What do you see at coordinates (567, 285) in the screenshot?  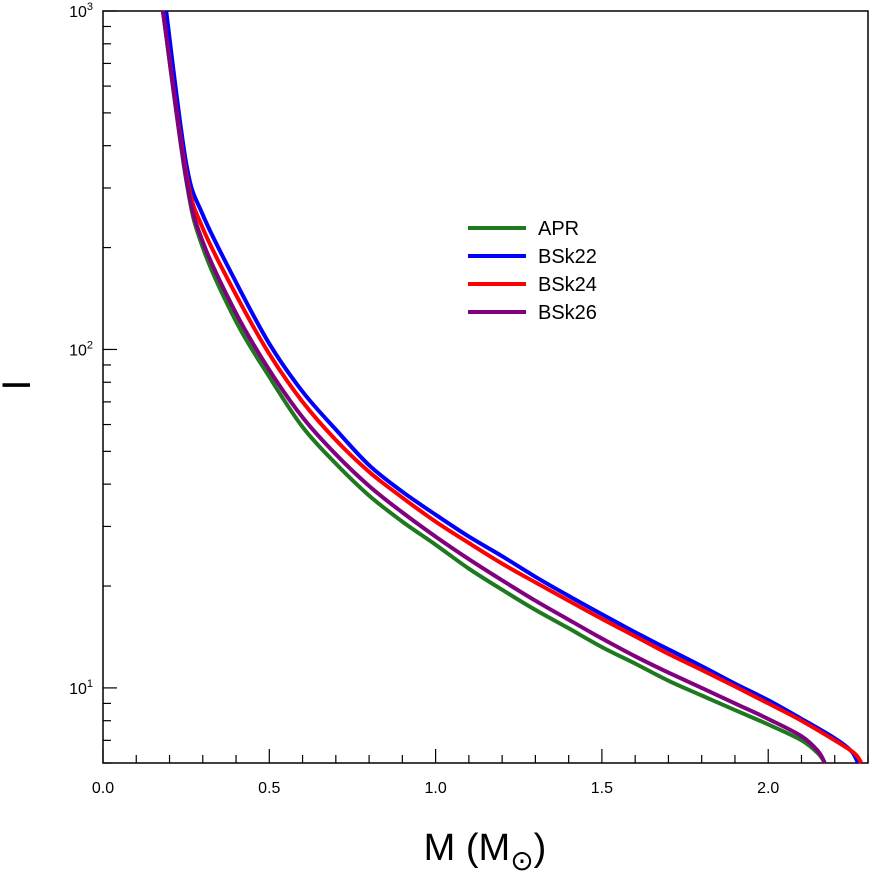 I see `legend-label-bsk24: BSk24` at bounding box center [567, 285].